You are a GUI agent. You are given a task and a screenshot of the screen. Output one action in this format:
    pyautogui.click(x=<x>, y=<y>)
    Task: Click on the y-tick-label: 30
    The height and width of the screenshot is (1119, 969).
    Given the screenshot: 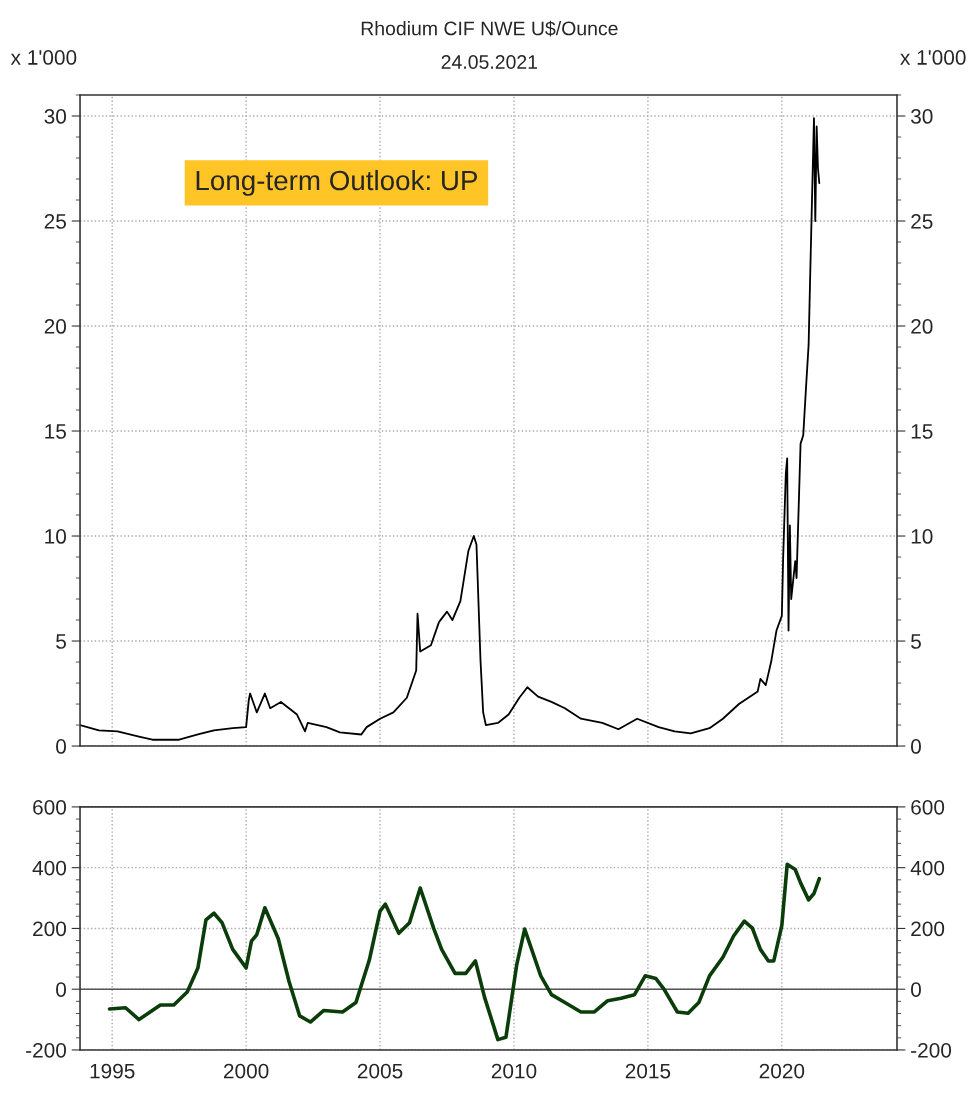 What is the action you would take?
    pyautogui.click(x=55, y=116)
    